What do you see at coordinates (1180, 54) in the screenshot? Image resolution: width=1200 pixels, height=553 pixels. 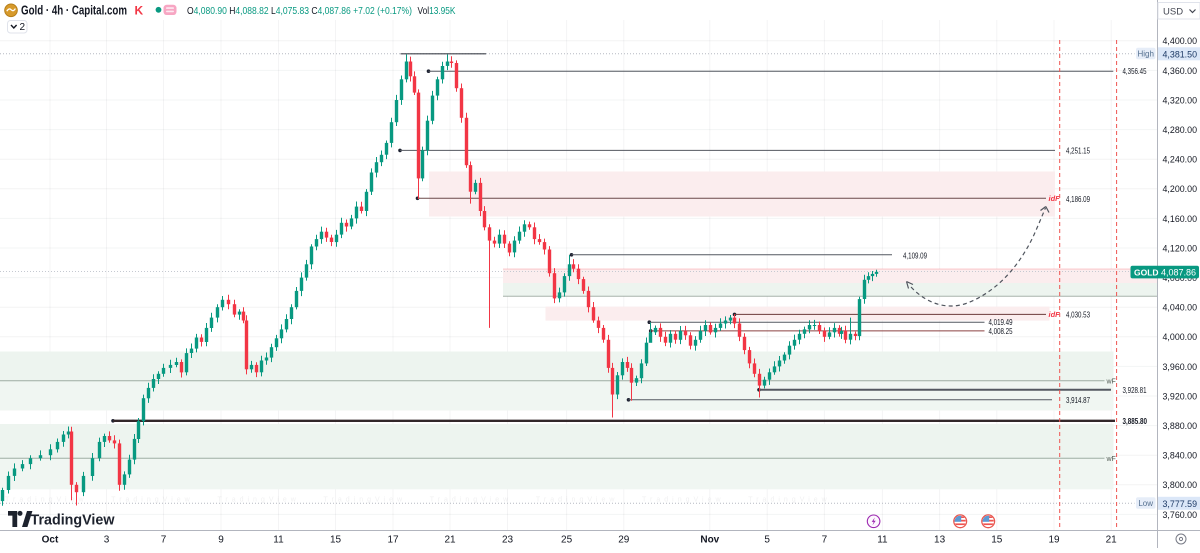 I see `svg-text: 4,381.50` at bounding box center [1180, 54].